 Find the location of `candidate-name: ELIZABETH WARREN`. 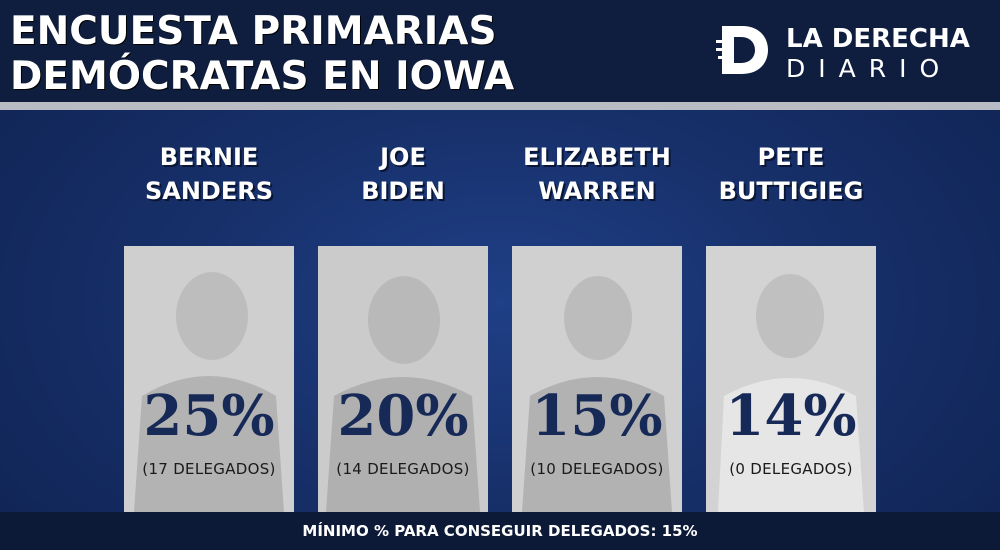

candidate-name: ELIZABETH WARREN is located at coordinates (597, 174).